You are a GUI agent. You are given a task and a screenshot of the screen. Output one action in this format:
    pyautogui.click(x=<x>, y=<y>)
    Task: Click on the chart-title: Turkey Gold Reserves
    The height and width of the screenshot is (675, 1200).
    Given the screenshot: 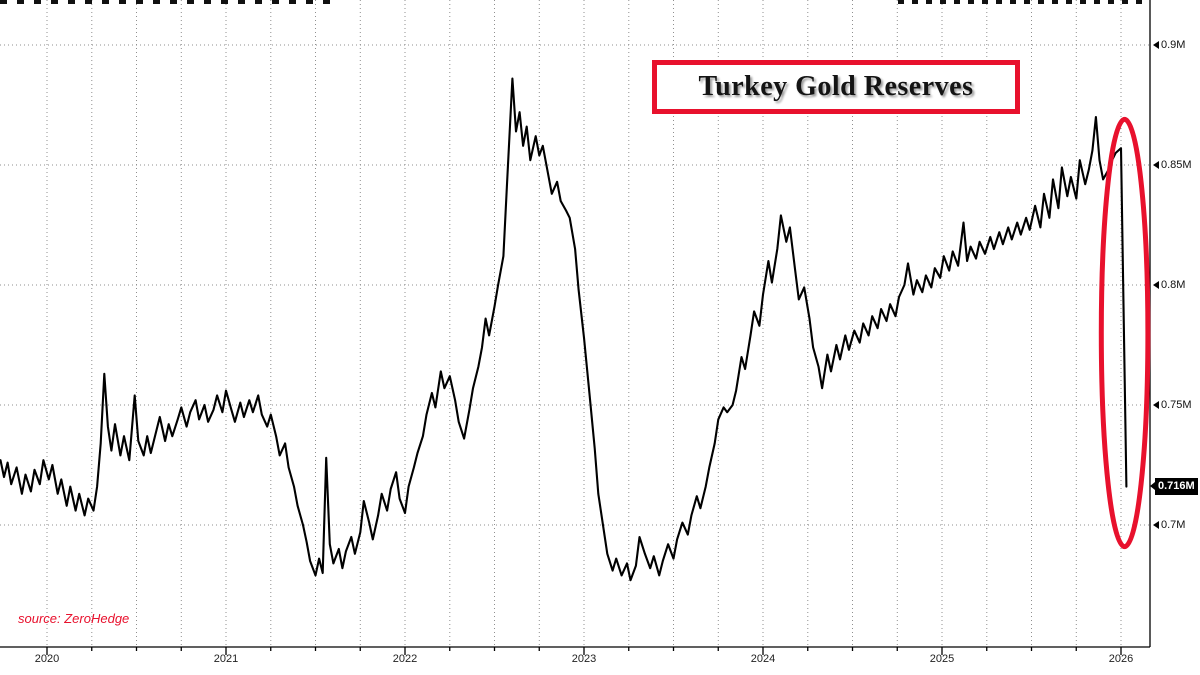 What is the action you would take?
    pyautogui.click(x=836, y=86)
    